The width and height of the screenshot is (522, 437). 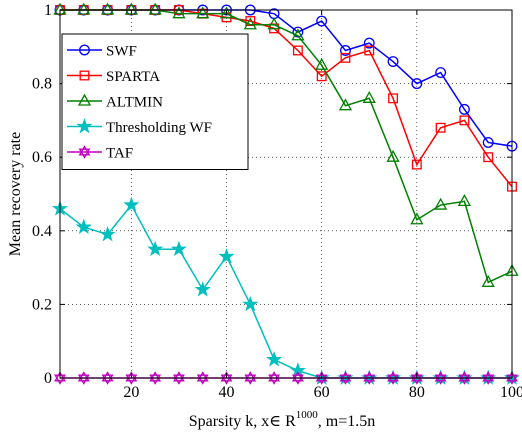 I want to click on y-axis-label: Mean recovery rate, so click(x=15, y=194).